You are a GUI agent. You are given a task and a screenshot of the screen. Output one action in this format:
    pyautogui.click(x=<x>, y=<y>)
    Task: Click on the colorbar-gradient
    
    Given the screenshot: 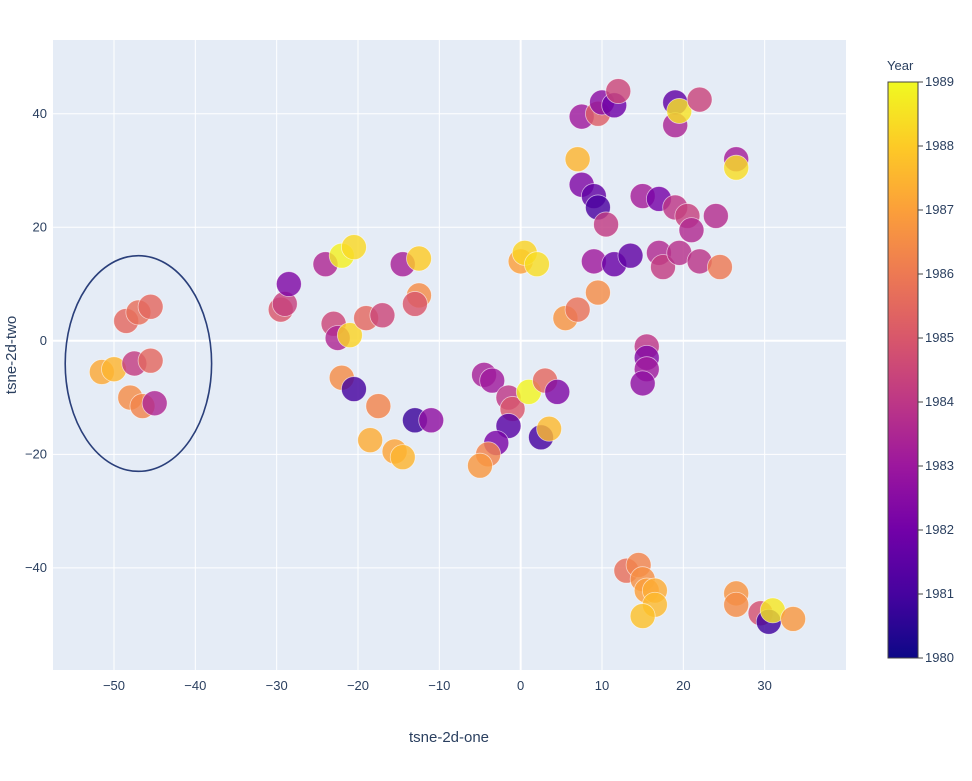 What is the action you would take?
    pyautogui.click(x=903, y=370)
    